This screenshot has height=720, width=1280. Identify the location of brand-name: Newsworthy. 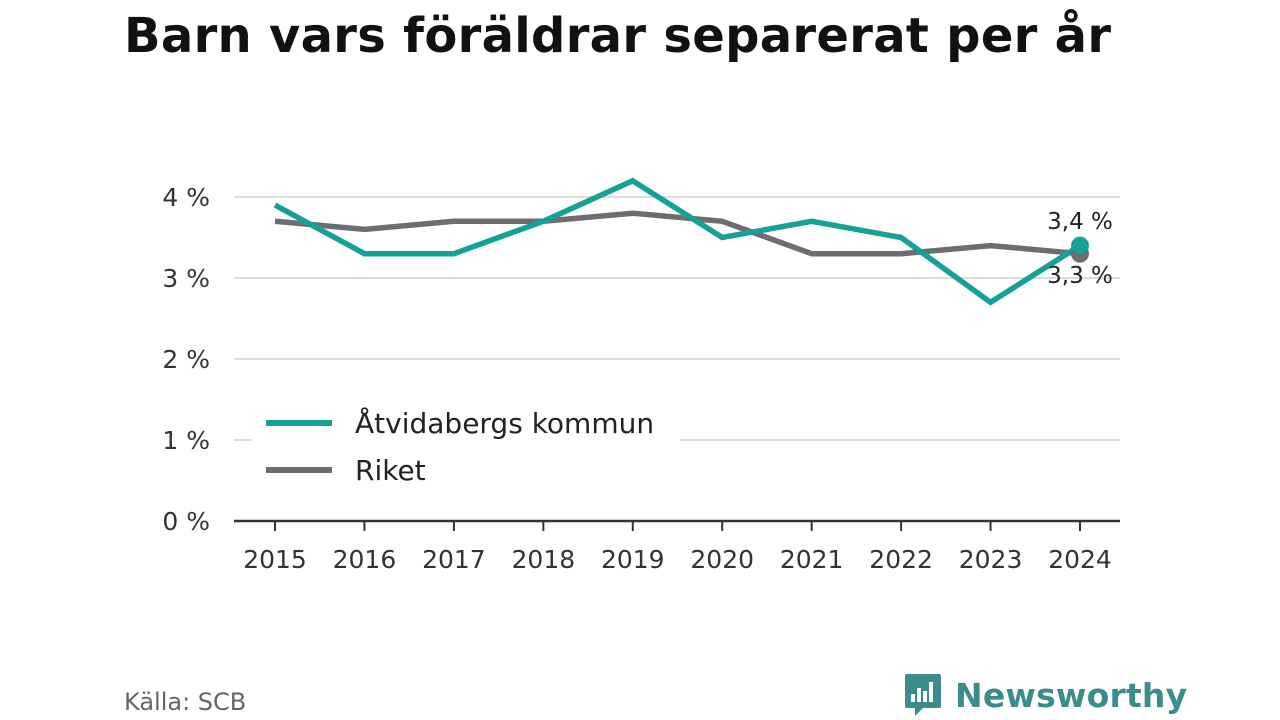
(1071, 695).